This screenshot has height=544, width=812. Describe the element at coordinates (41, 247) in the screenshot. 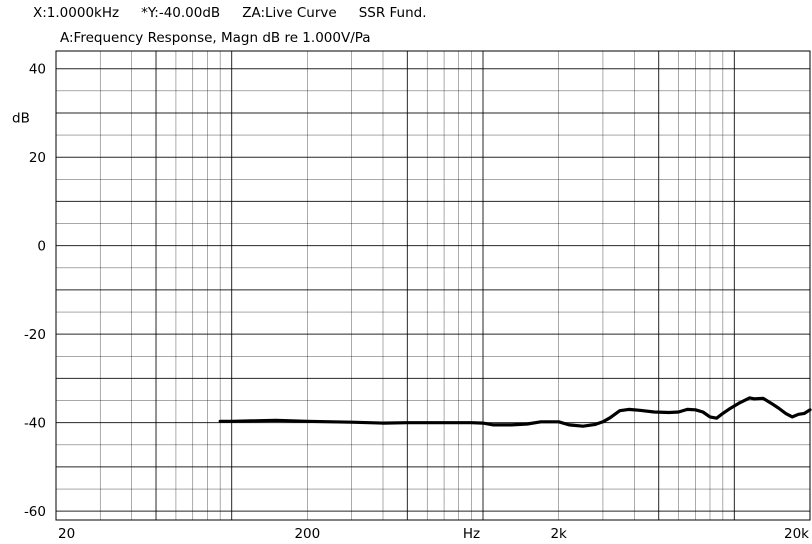

I see `y-tick-label: 0` at that location.